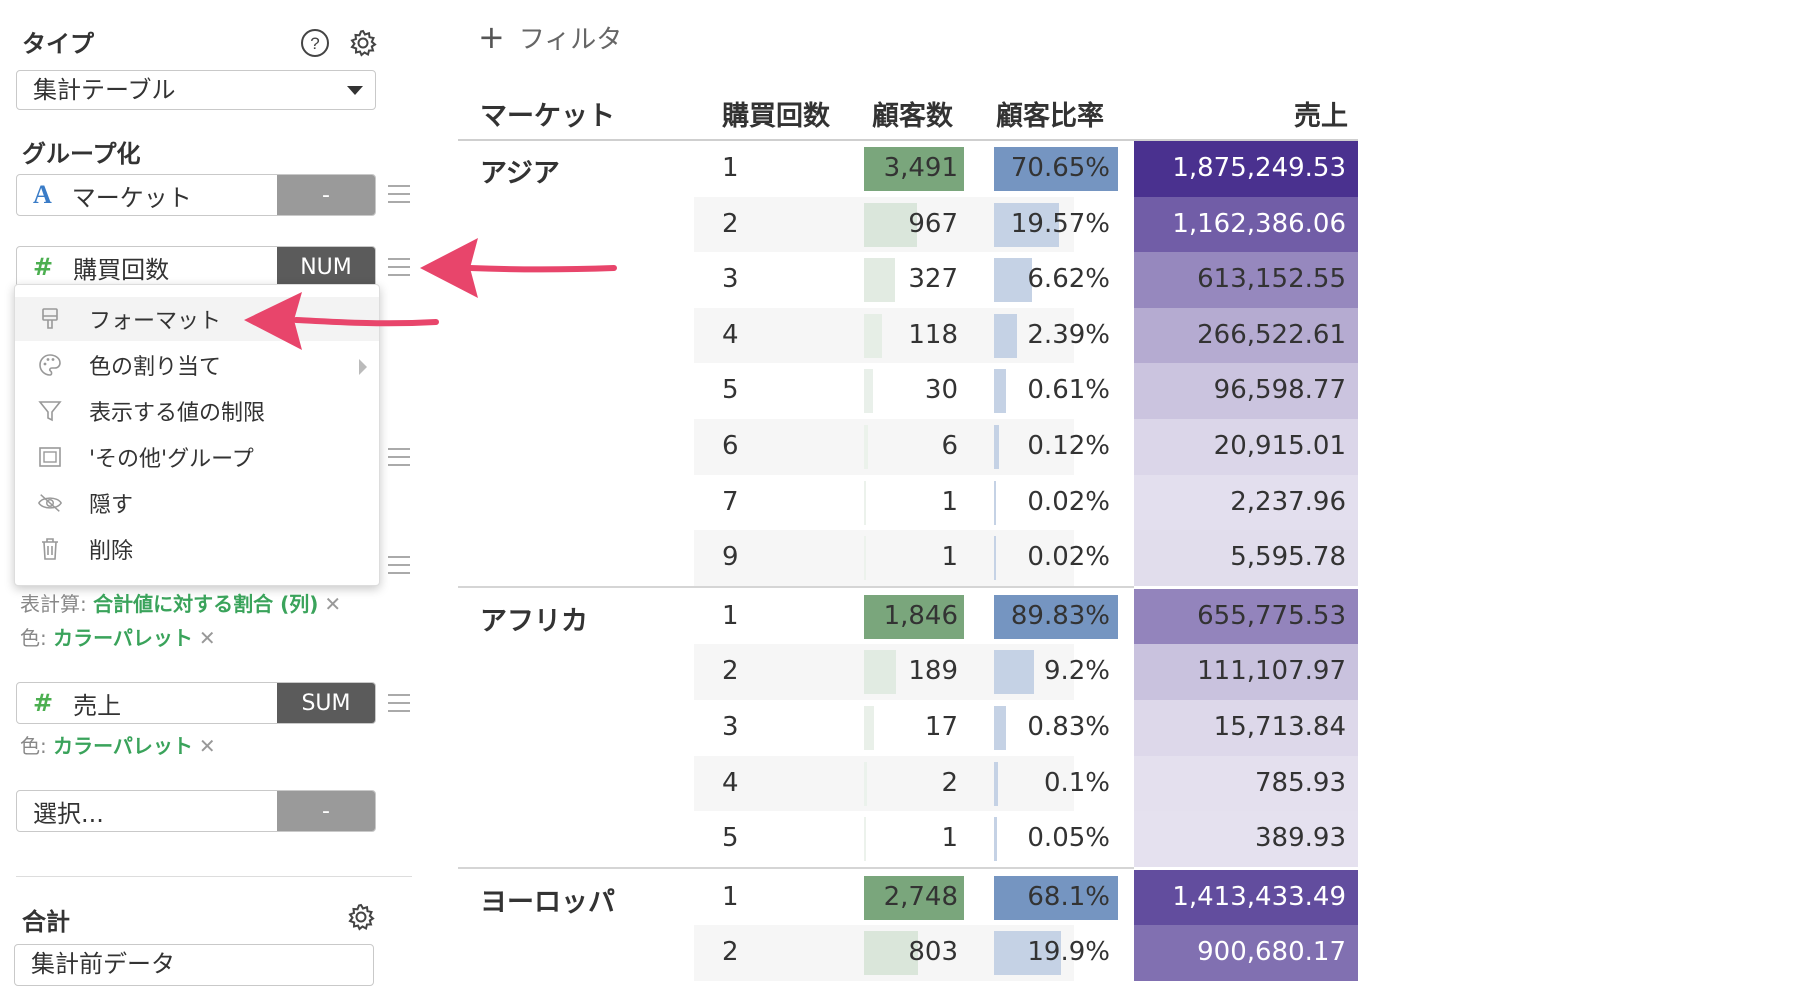 The height and width of the screenshot is (990, 1816). I want to click on cell-customer-ratio: 19.9%, so click(1068, 952).